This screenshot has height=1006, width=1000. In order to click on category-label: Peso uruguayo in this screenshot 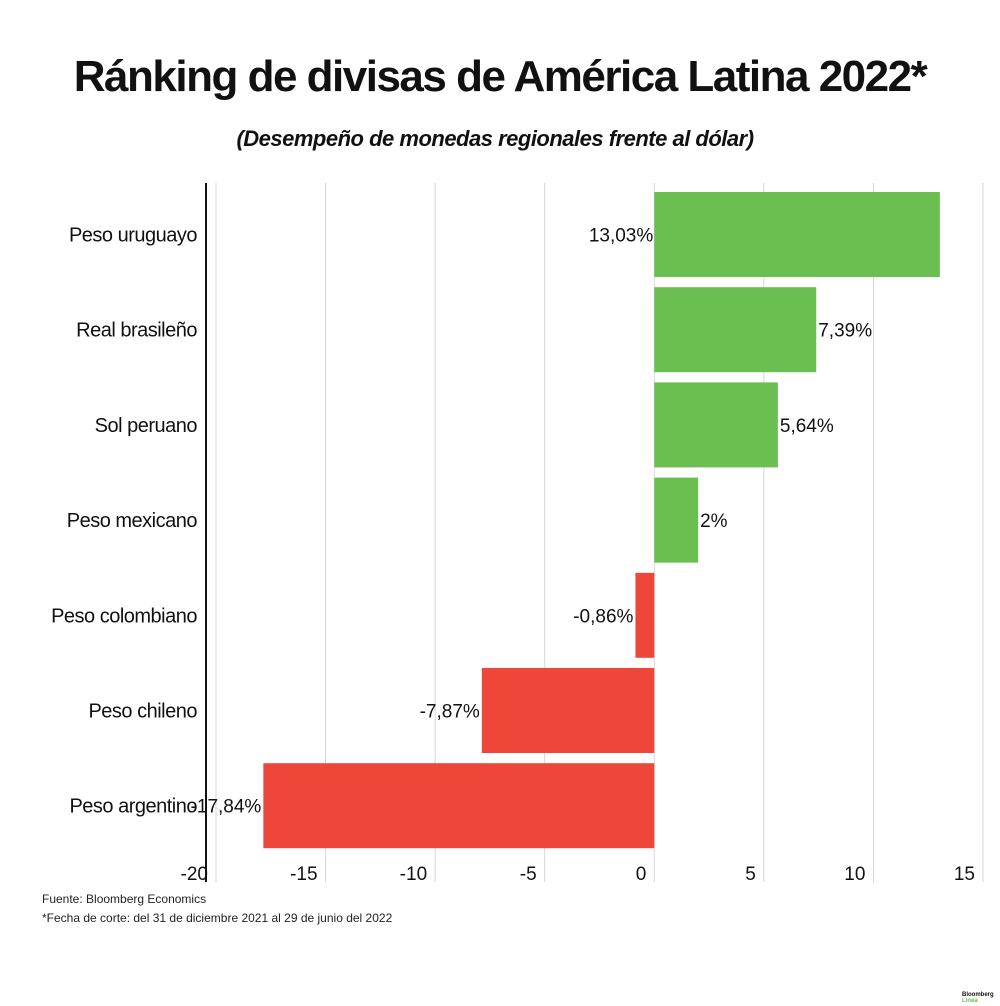, I will do `click(133, 236)`.